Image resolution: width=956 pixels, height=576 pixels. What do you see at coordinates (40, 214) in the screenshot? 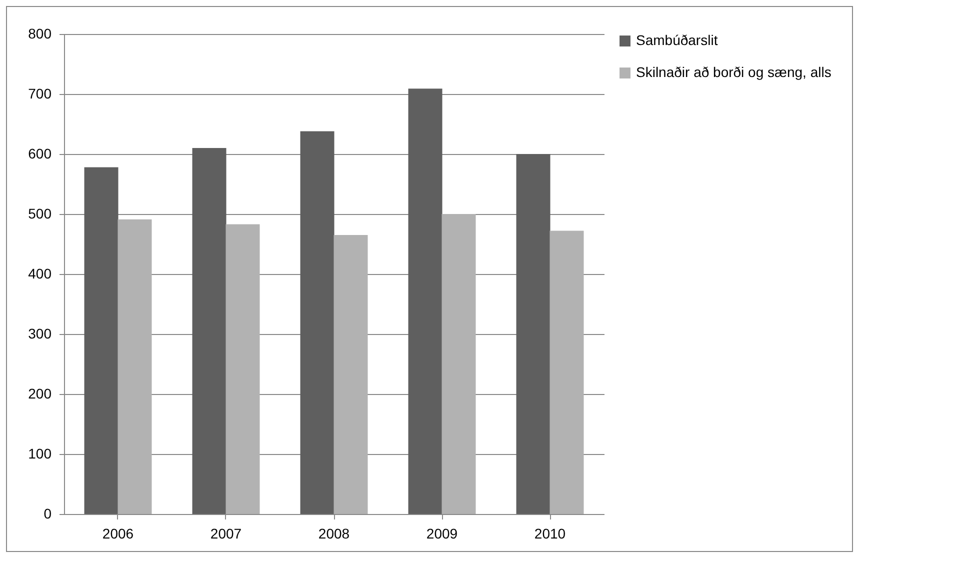
I see `y-tick-label: 500` at bounding box center [40, 214].